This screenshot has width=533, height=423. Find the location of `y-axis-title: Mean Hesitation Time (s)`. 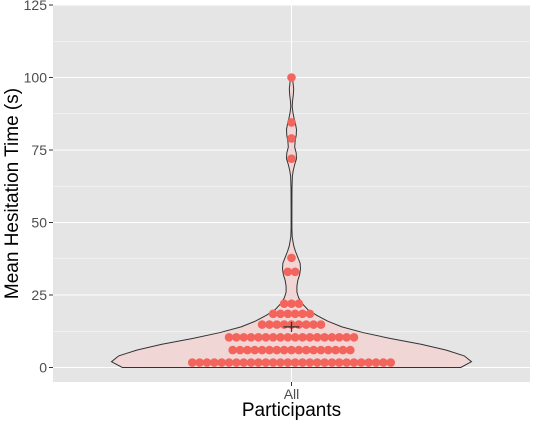

y-axis-title: Mean Hesitation Time (s) is located at coordinates (12, 193).